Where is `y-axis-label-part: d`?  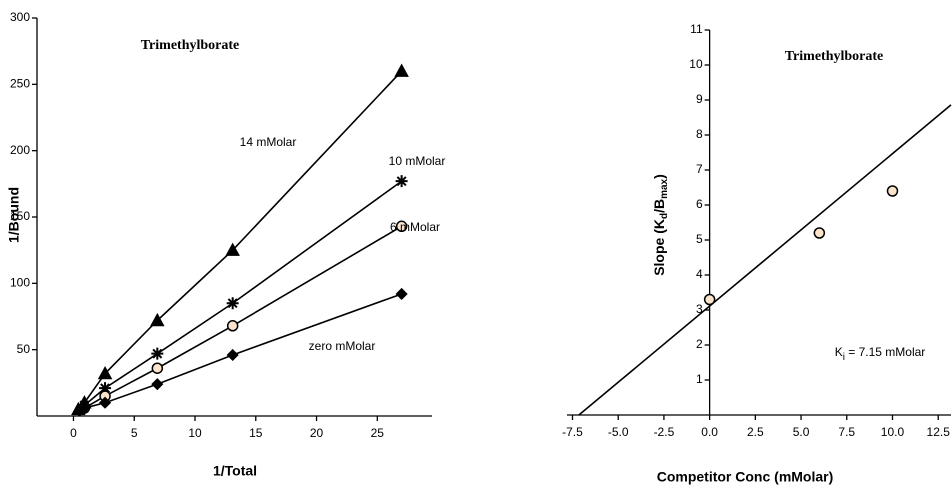 y-axis-label-part: d is located at coordinates (664, 216).